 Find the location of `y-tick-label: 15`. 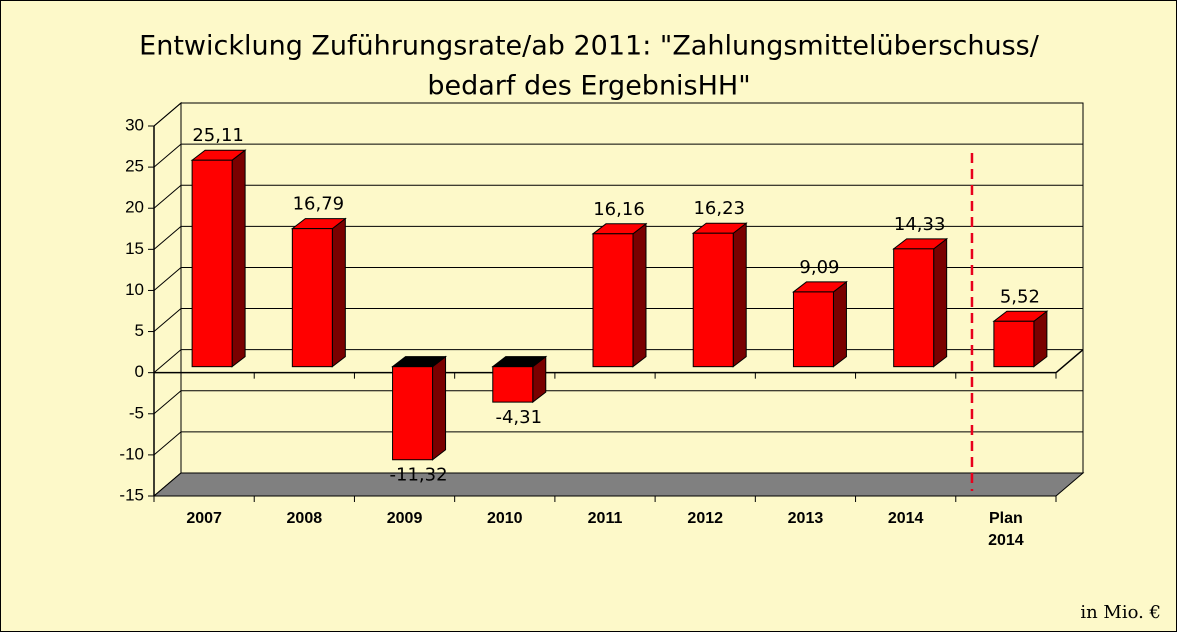

y-tick-label: 15 is located at coordinates (134, 248).